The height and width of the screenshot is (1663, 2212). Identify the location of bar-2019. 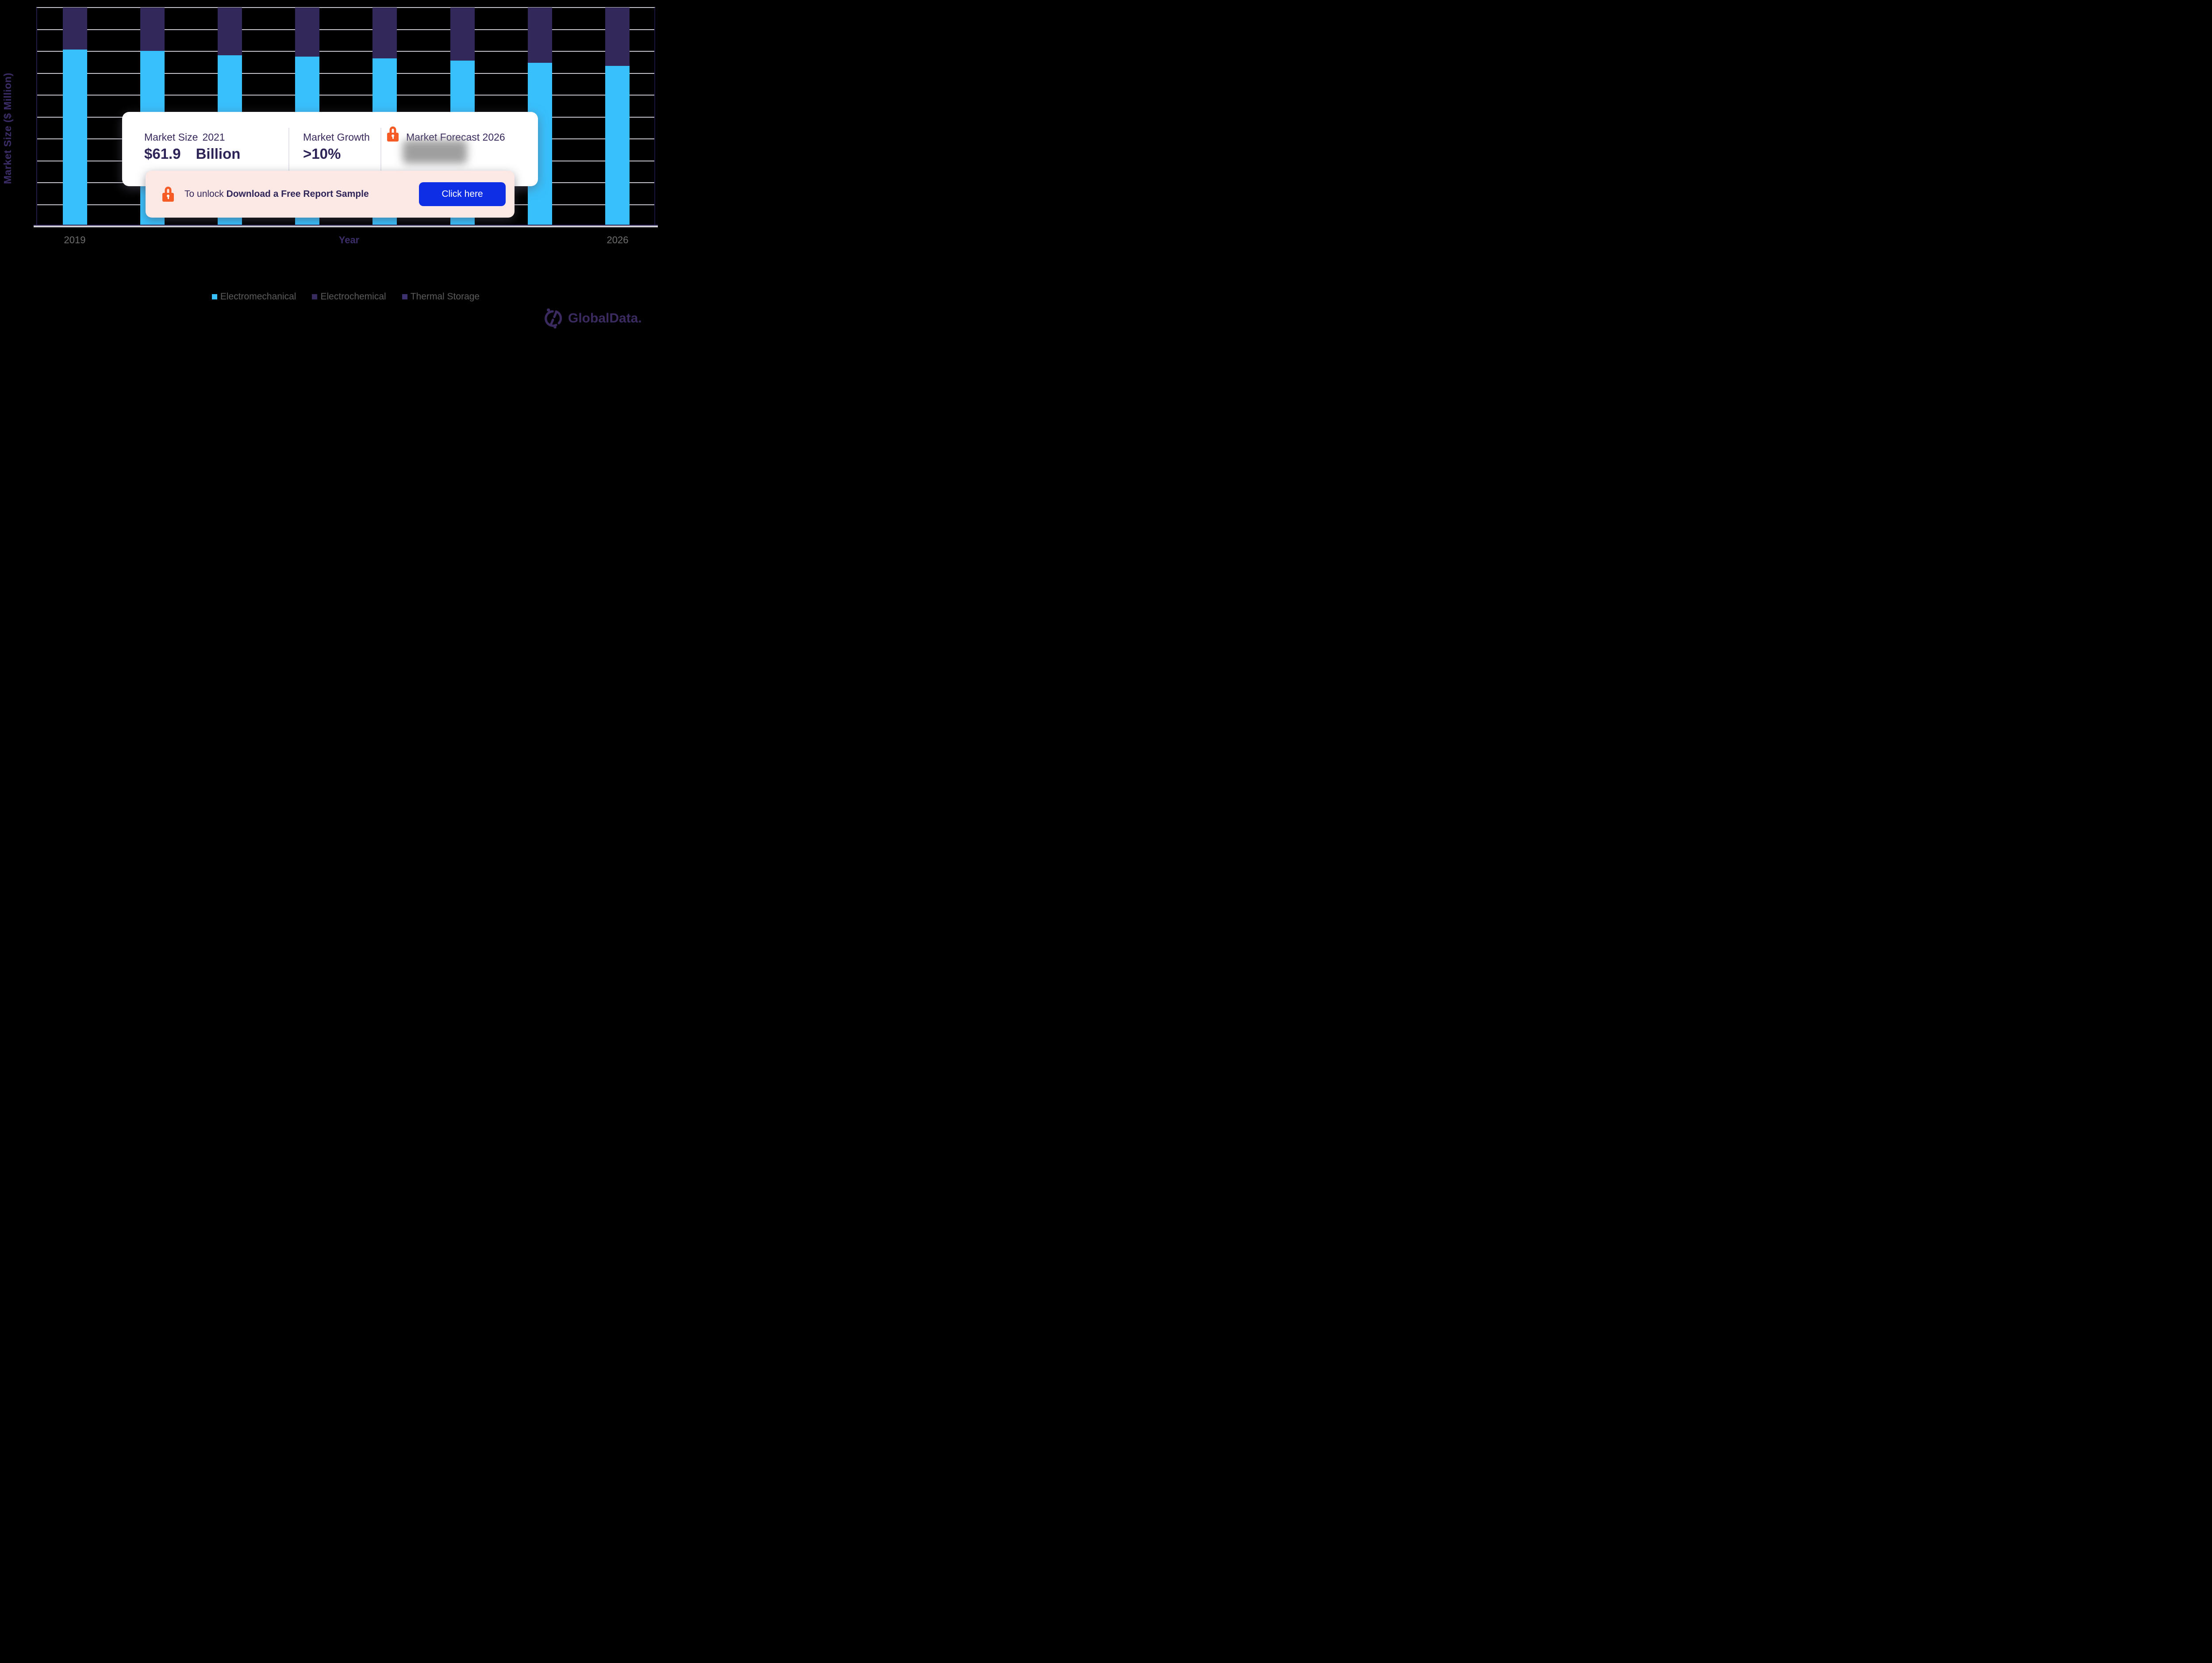
(75, 117).